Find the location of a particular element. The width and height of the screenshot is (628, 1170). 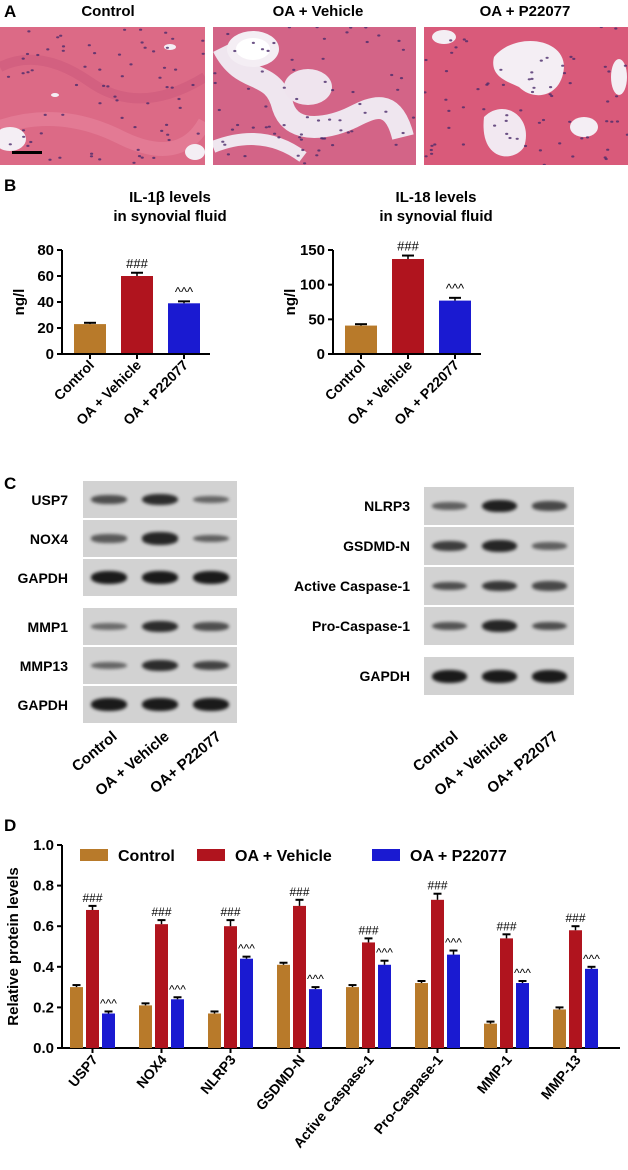

il1b-significance-marker: ^^^ is located at coordinates (184, 291).